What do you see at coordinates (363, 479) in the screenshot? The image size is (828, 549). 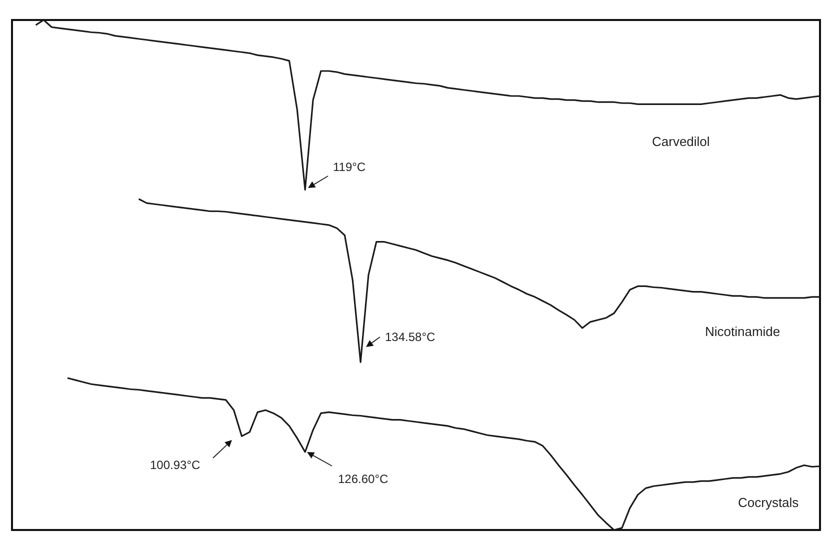 I see `annotation: 126.60°C` at bounding box center [363, 479].